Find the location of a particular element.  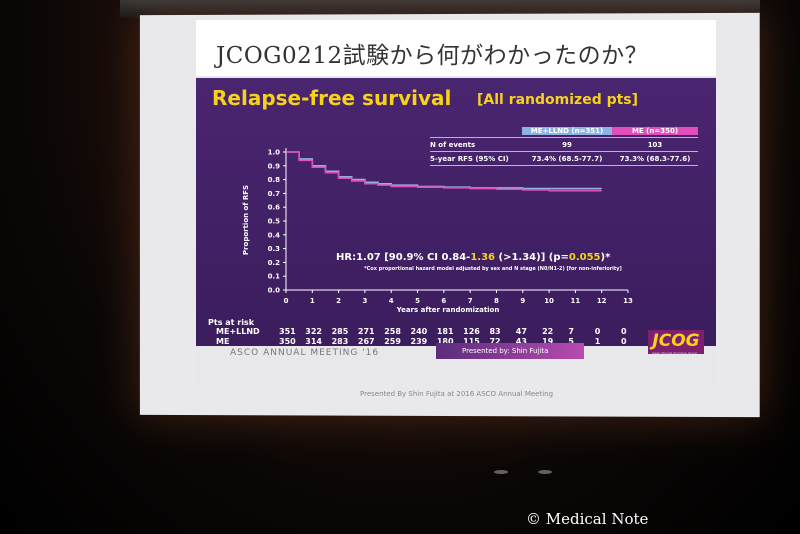

stats-row-events: N of events 99 103 is located at coordinates (564, 145).